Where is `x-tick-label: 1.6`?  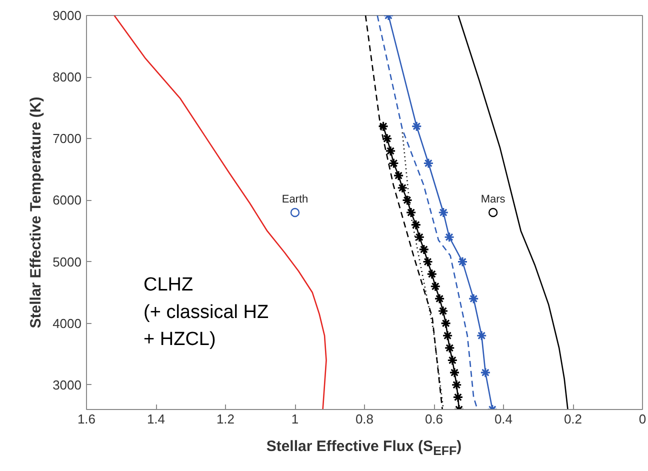 x-tick-label: 1.6 is located at coordinates (86, 419).